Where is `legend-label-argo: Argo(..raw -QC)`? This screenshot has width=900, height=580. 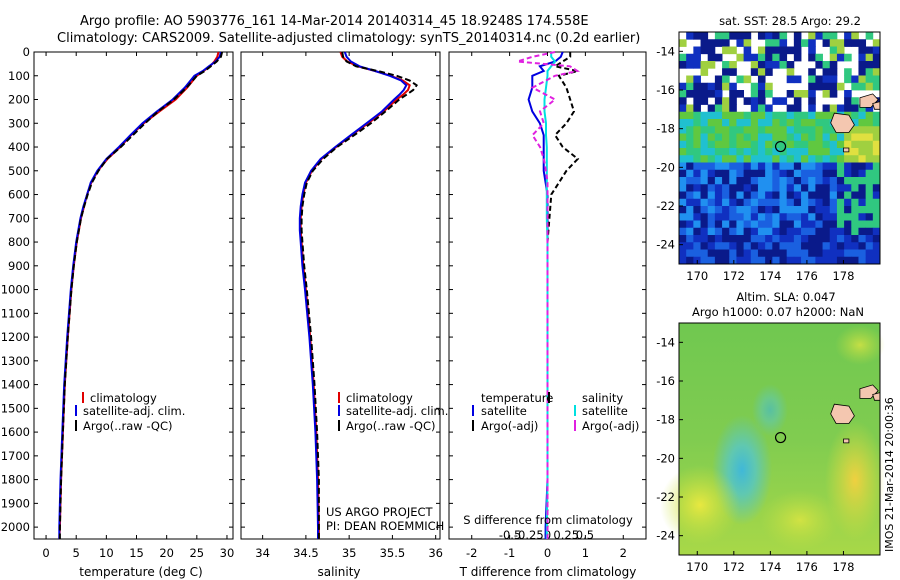 legend-label-argo: Argo(..raw -QC) is located at coordinates (391, 426).